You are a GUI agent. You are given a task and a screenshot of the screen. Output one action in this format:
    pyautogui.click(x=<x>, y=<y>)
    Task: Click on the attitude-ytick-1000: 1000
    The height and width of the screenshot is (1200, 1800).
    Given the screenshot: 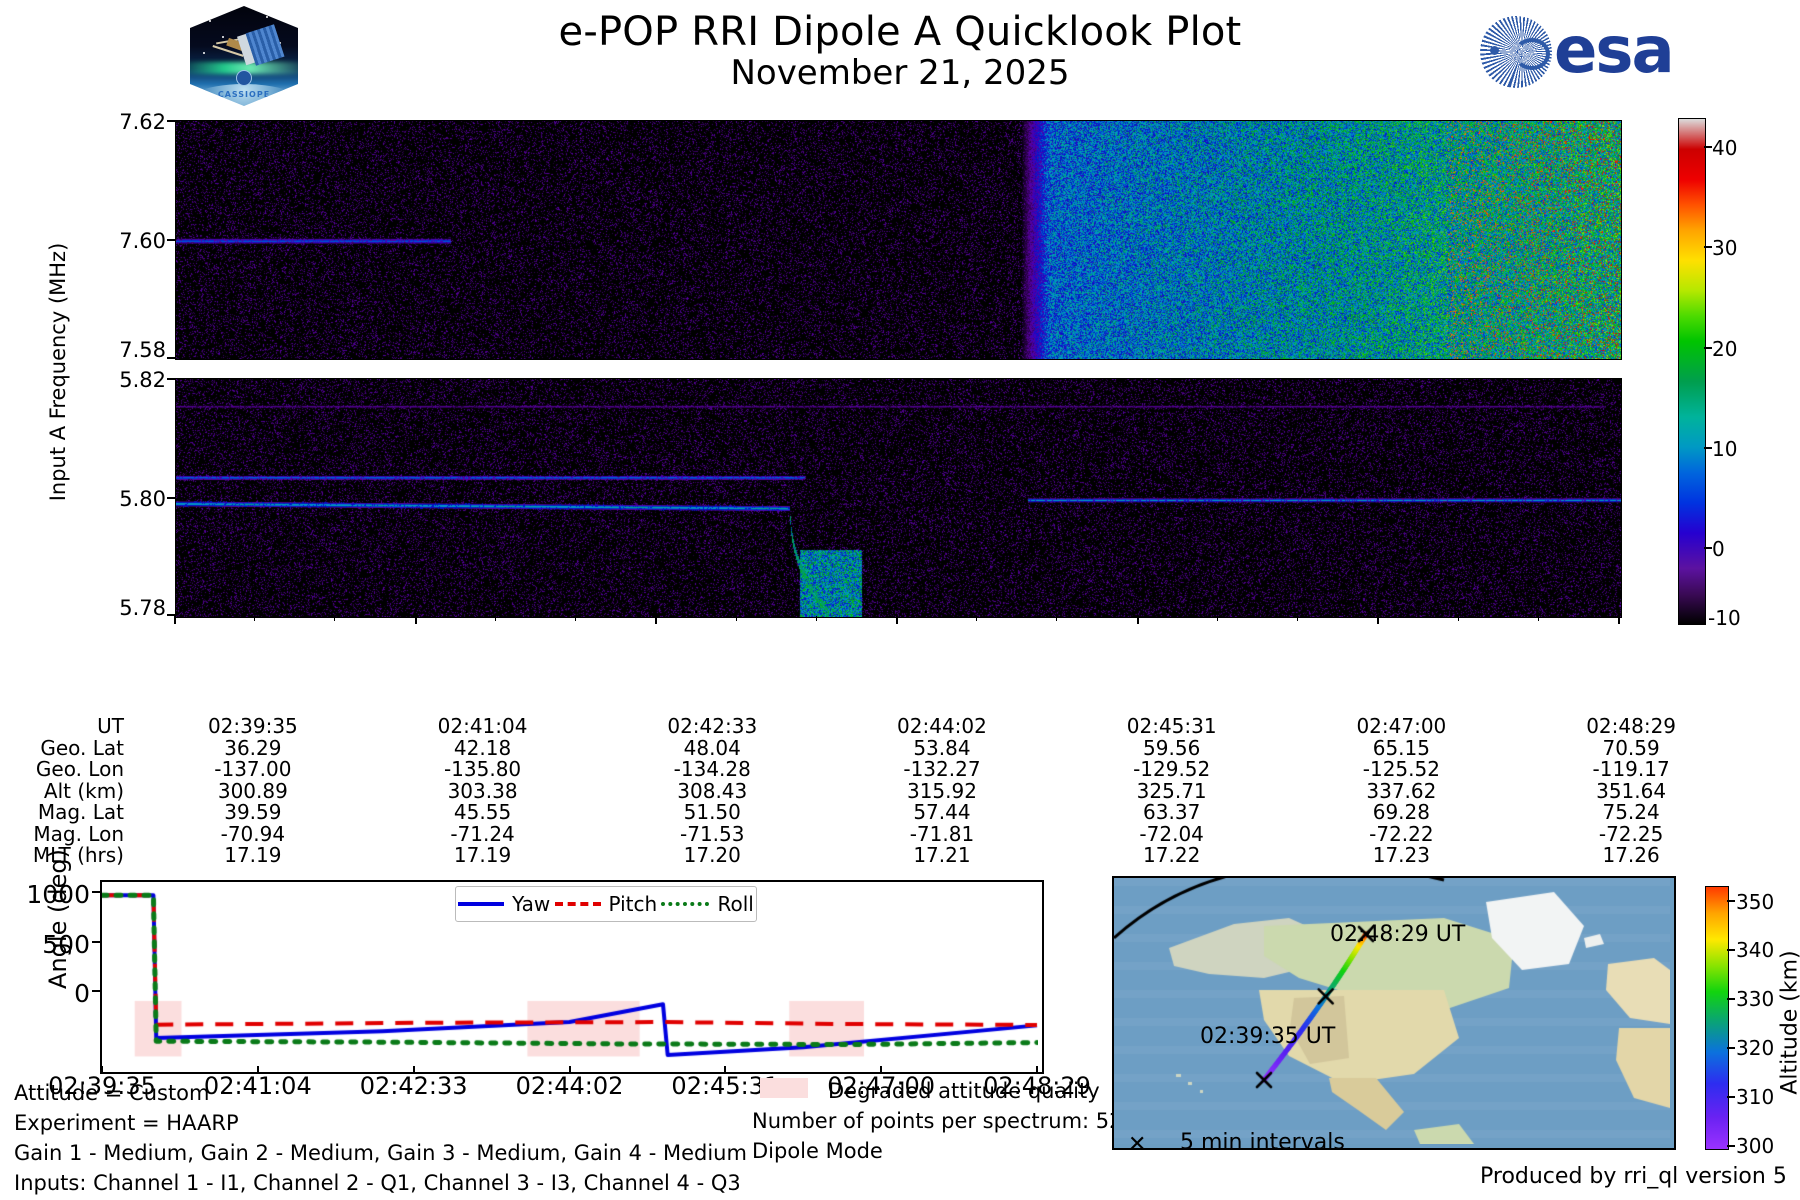 What is the action you would take?
    pyautogui.click(x=58, y=894)
    